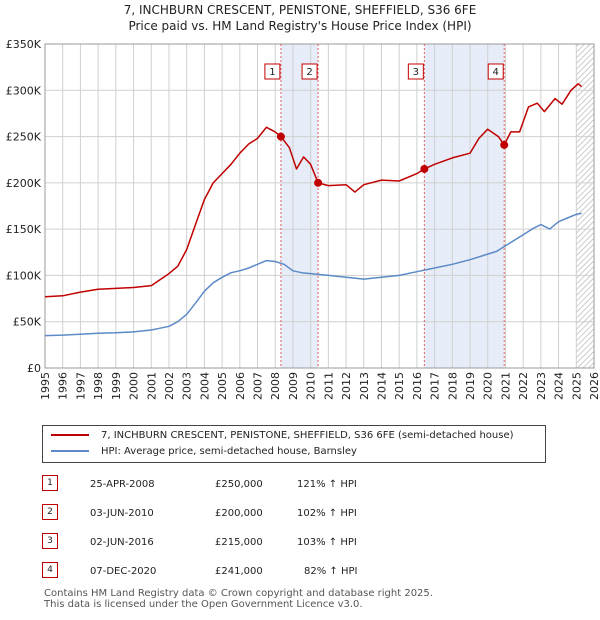 Image resolution: width=600 pixels, height=620 pixels. Describe the element at coordinates (239, 542) in the screenshot. I see `sale-price: £215,000` at that location.